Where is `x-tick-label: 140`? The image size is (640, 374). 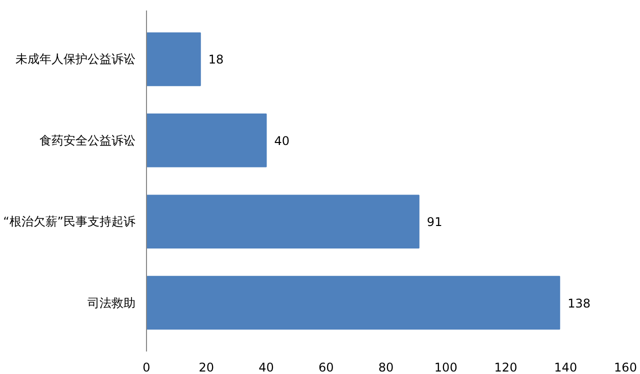 x-tick-label: 140 is located at coordinates (566, 367).